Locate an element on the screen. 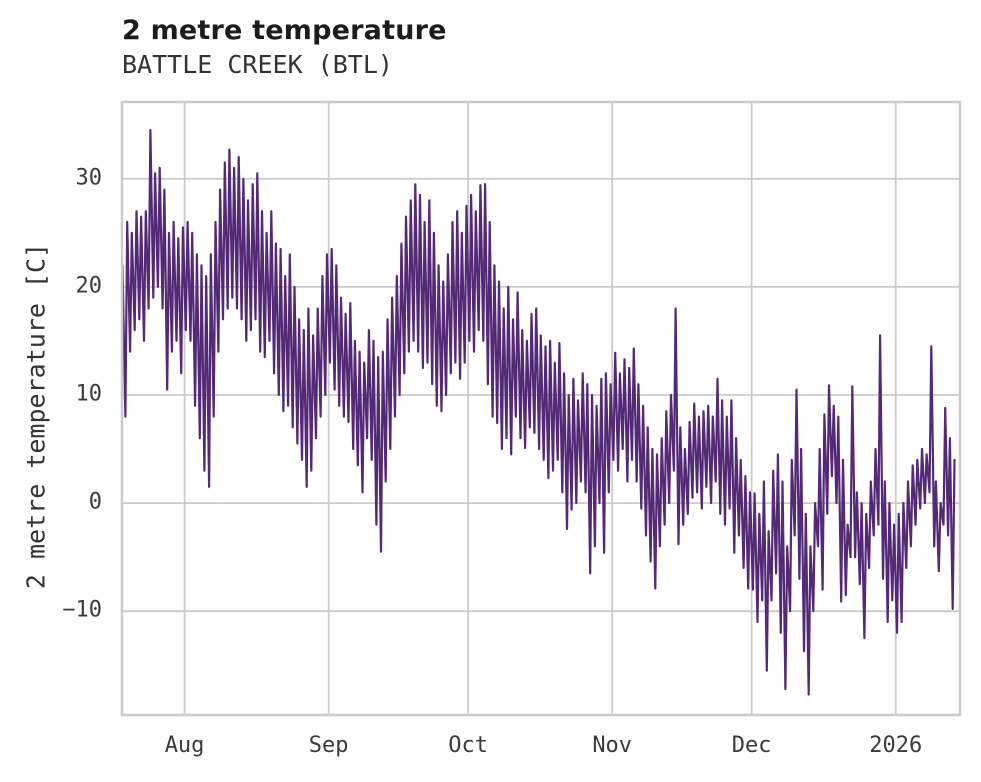  x-tick-label: Dec is located at coordinates (751, 745).